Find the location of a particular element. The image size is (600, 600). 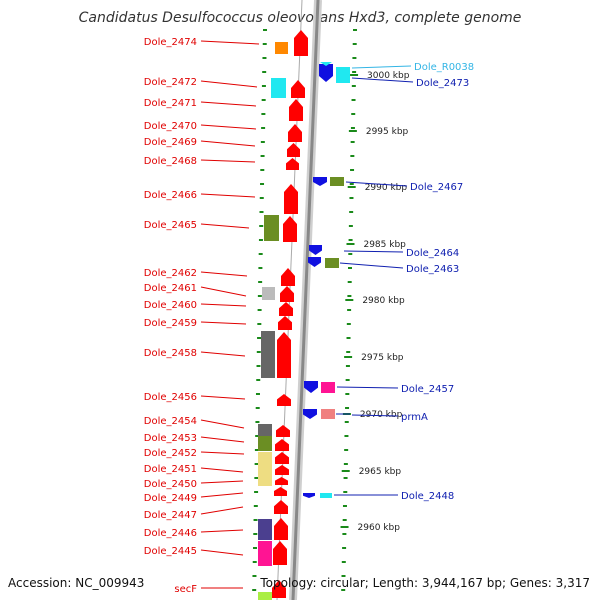

feature-label-text: Dole_2449 is located at coordinates (170, 498).